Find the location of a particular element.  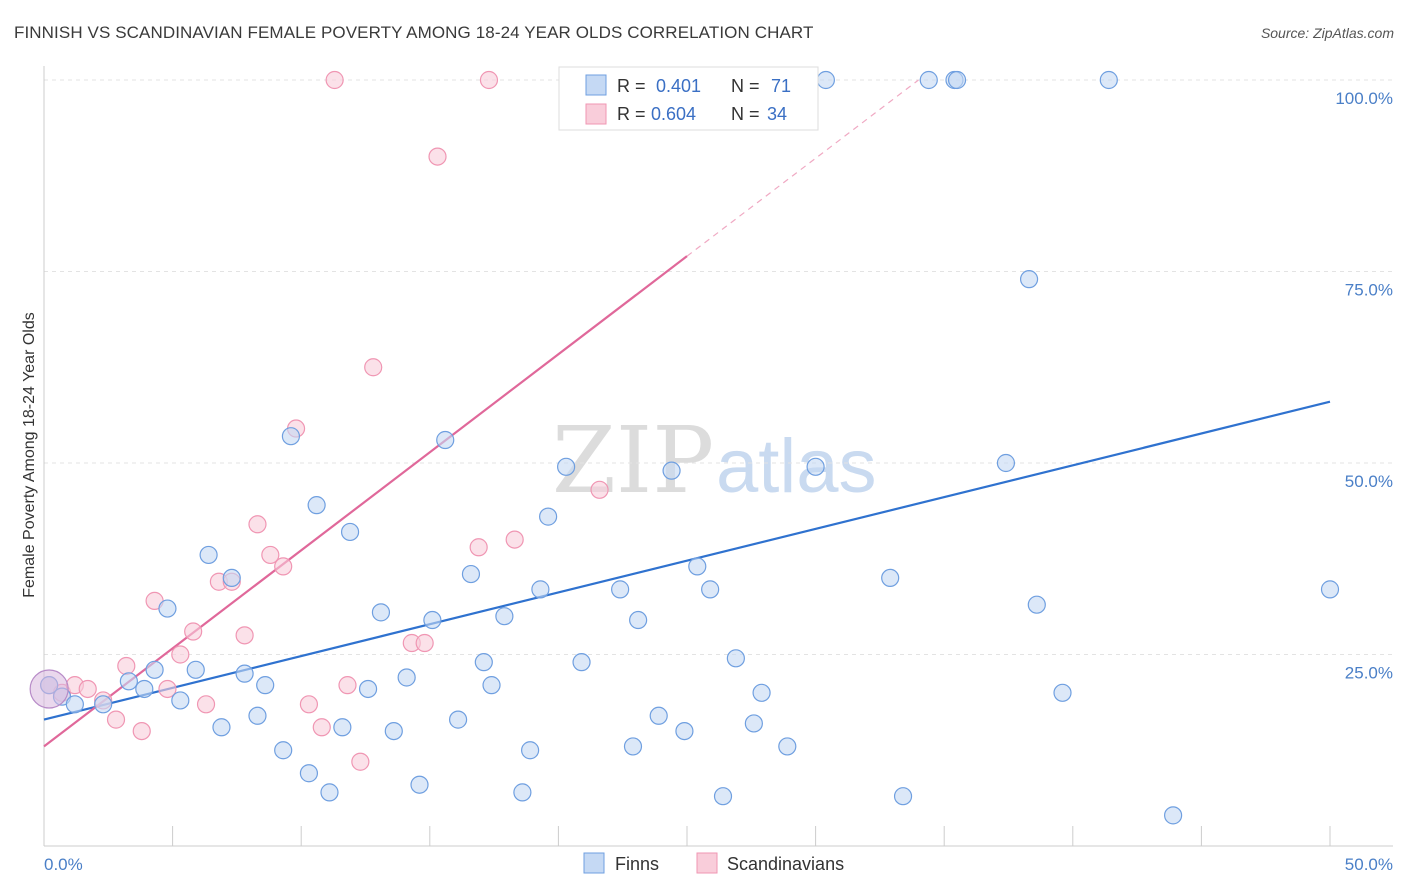

legend-swatch-scandinavians is located at coordinates (596, 114).